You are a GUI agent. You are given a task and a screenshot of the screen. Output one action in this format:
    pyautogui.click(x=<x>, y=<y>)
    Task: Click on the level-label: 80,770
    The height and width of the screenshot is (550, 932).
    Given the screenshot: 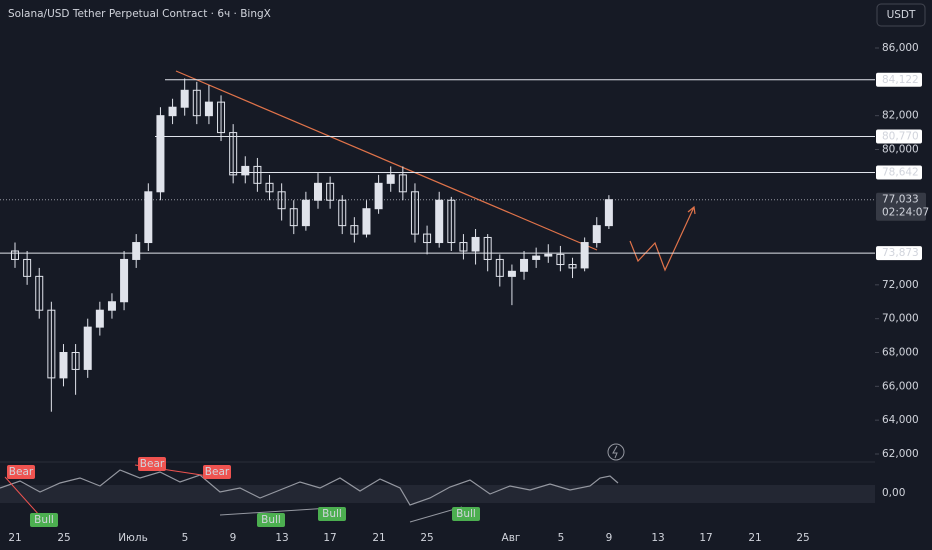 What is the action you would take?
    pyautogui.click(x=900, y=136)
    